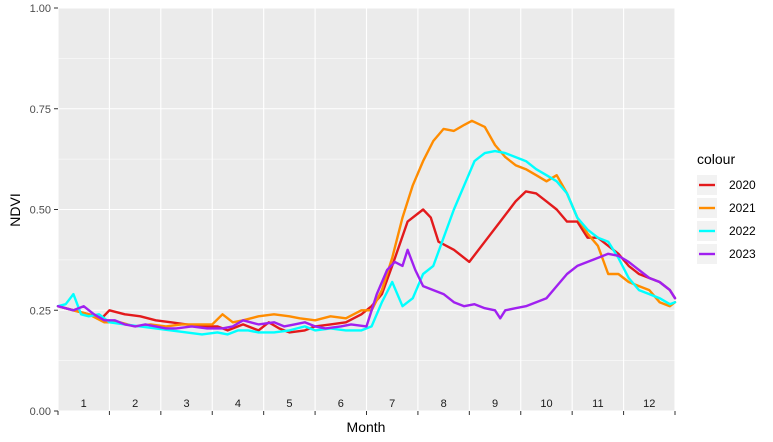  I want to click on y-tick-label: 0.00, so click(40, 412).